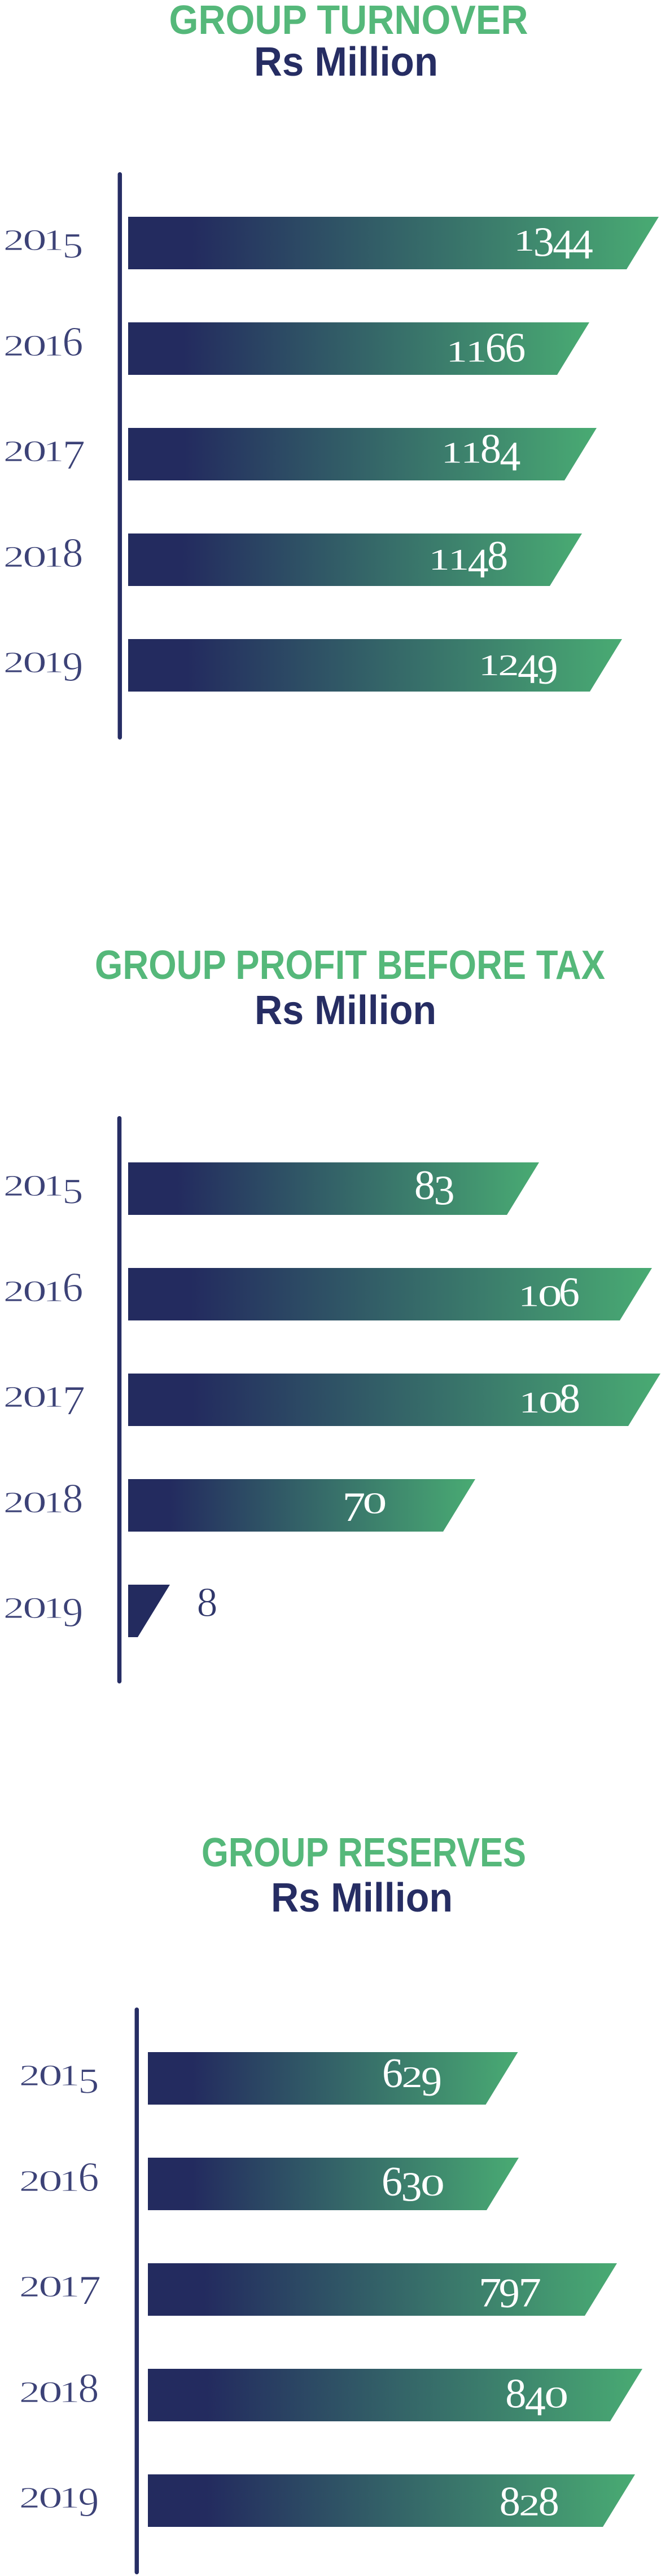 The height and width of the screenshot is (2576, 661). What do you see at coordinates (350, 965) in the screenshot?
I see `svg-text: GROUP PROFIT BEFORE TAX` at bounding box center [350, 965].